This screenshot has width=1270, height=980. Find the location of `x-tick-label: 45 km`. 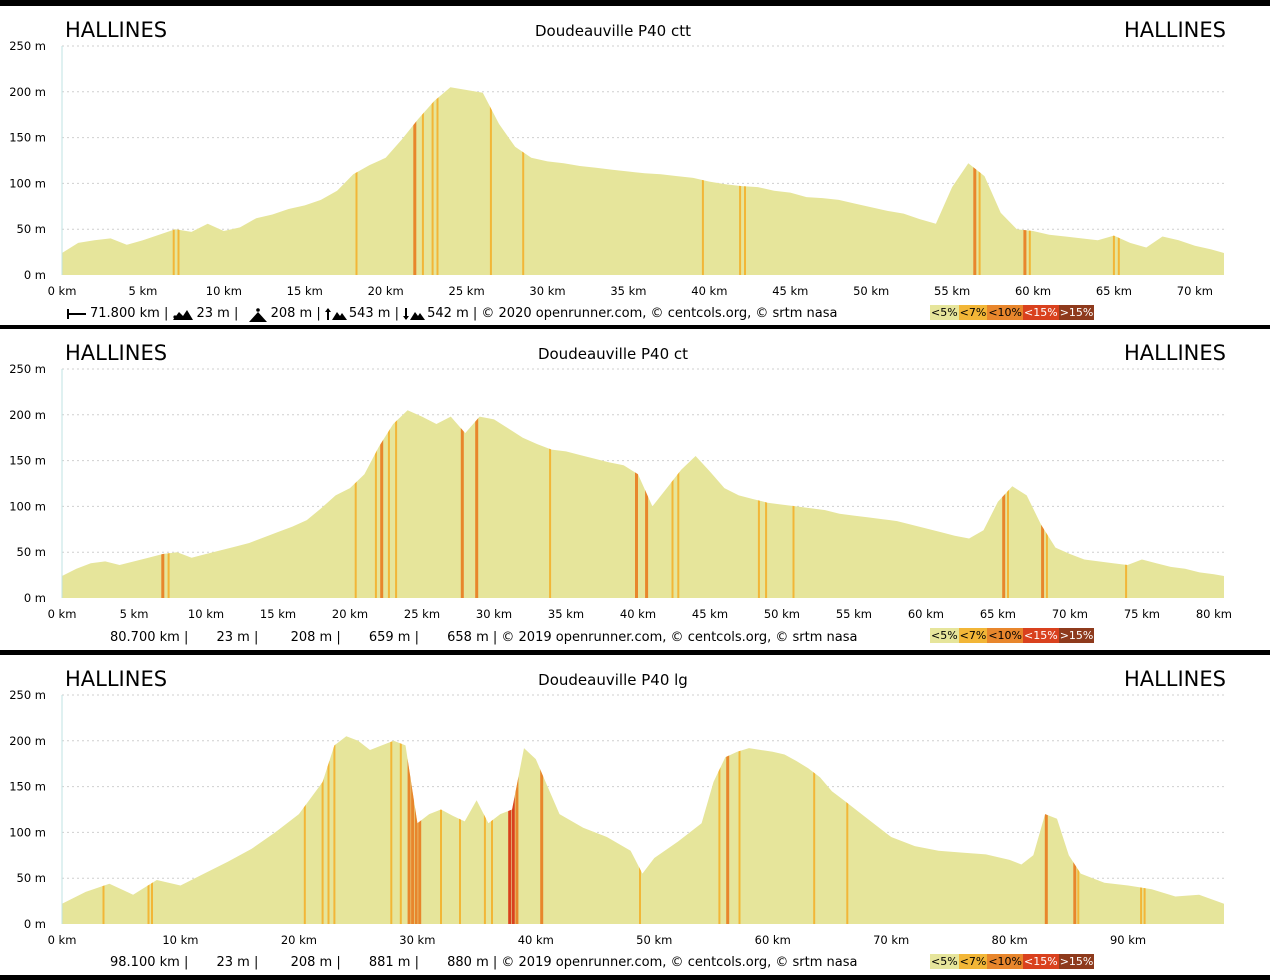

x-tick-label: 45 km is located at coordinates (790, 291).